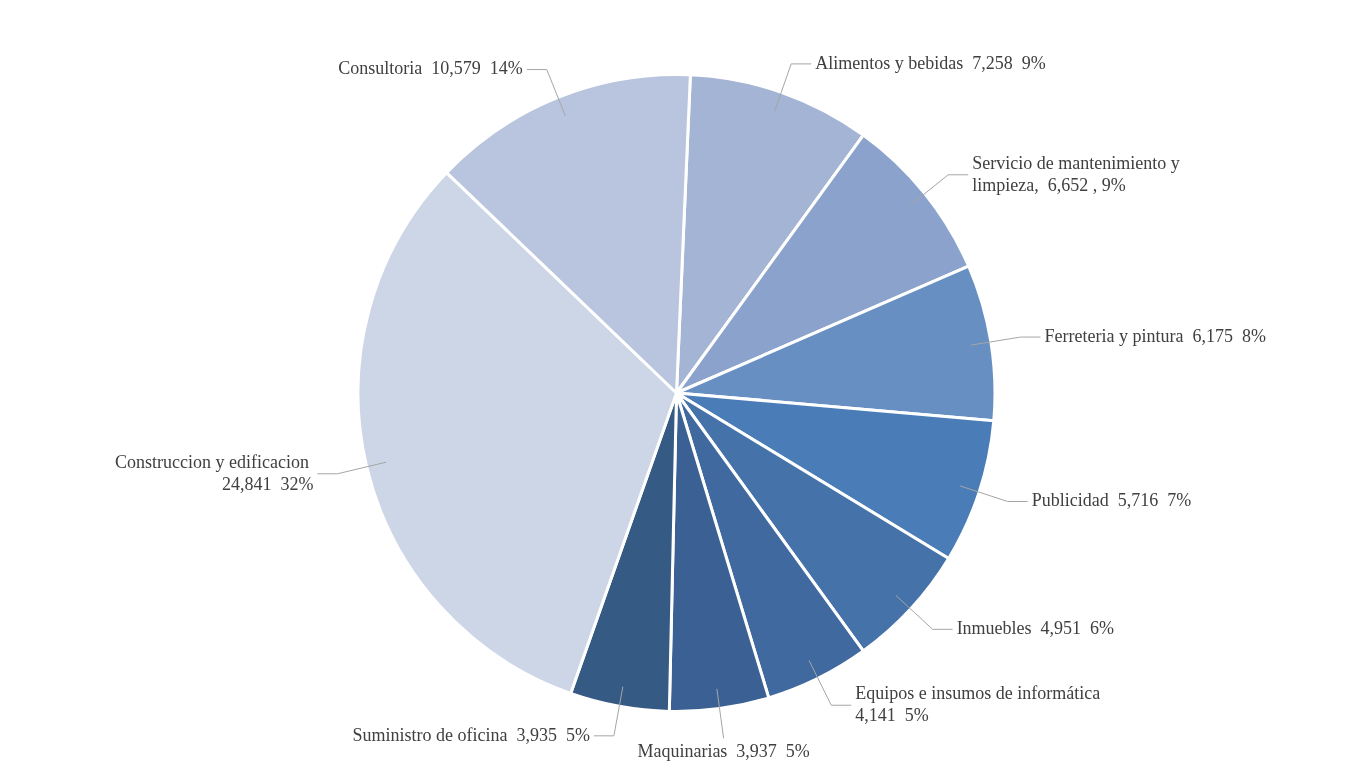 The image size is (1353, 777). Describe the element at coordinates (892, 714) in the screenshot. I see `data-label: 4,141 5%` at that location.